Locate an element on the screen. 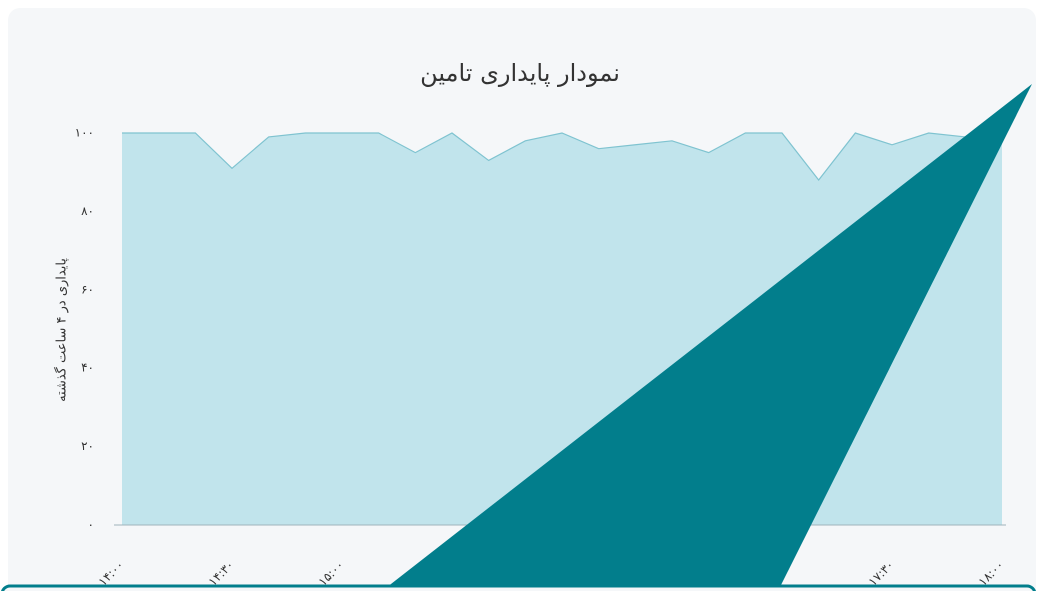 Image resolution: width=1037 pixels, height=591 pixels. y-tick-label: ۲۰ is located at coordinates (87, 446).